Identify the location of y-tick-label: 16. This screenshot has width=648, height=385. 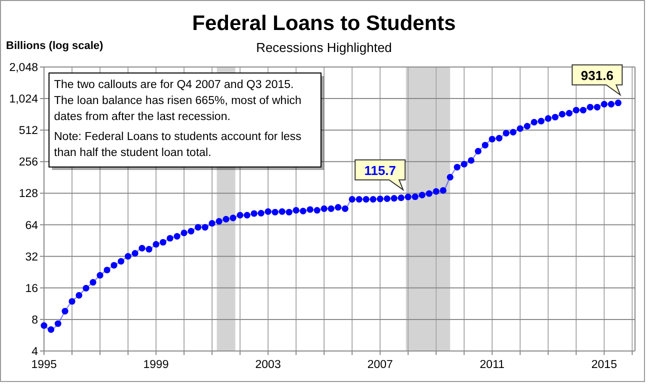
(31, 288).